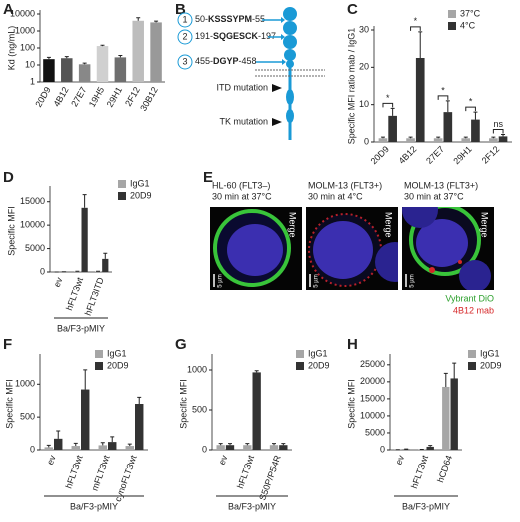  What do you see at coordinates (199, 409) in the screenshot?
I see `y-tick-label: 500` at bounding box center [199, 409].